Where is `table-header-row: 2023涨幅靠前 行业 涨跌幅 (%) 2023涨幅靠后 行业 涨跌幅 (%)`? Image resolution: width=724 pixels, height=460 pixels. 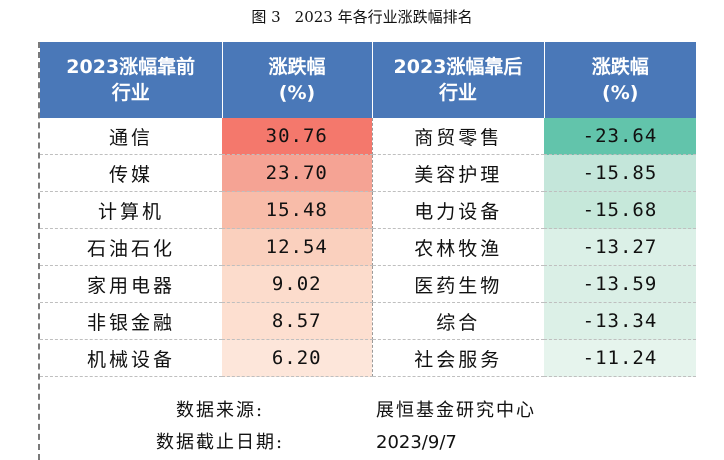 table-header-row: 2023涨幅靠前 行业 涨跌幅 (%) 2023涨幅靠后 行业 涨跌幅 (%) is located at coordinates (368, 80).